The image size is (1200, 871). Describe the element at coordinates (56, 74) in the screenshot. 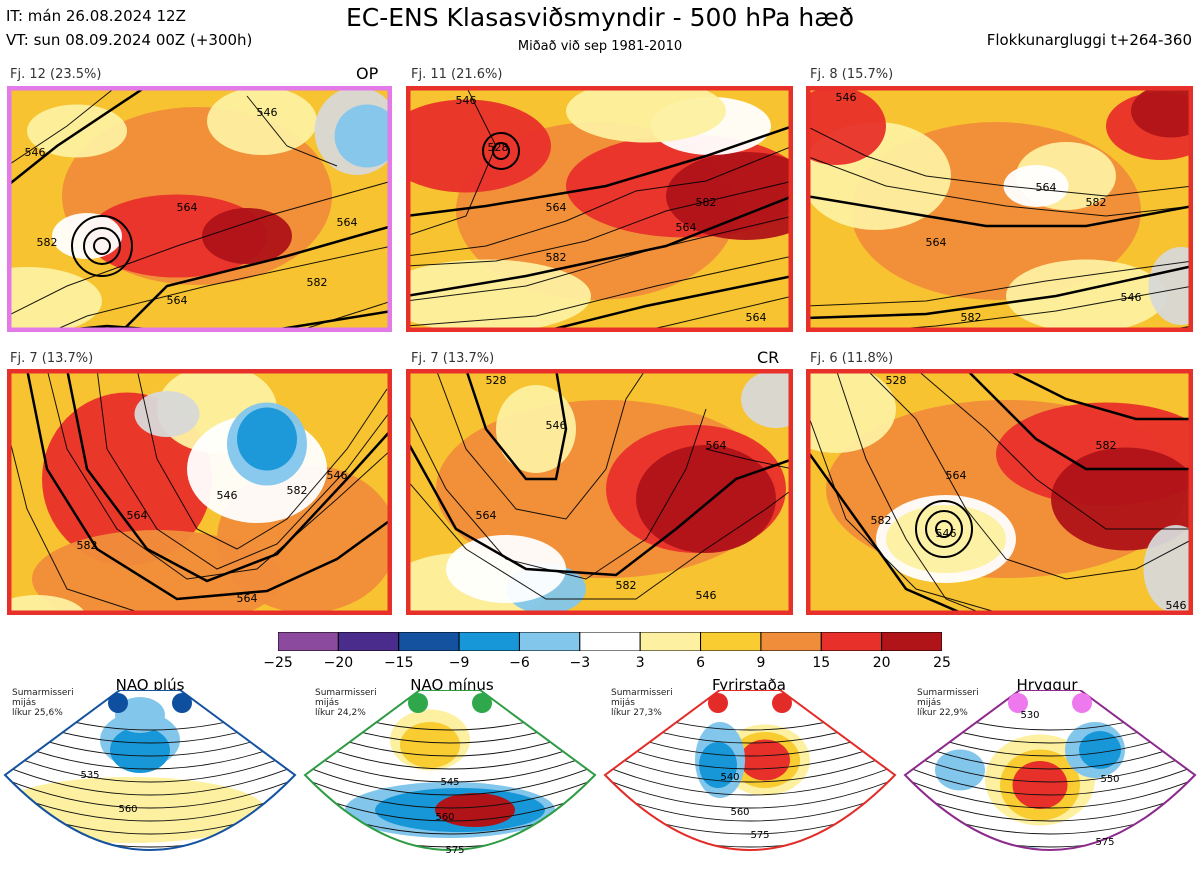

I see `panel-label: Fj. 12 (23.5%)` at that location.